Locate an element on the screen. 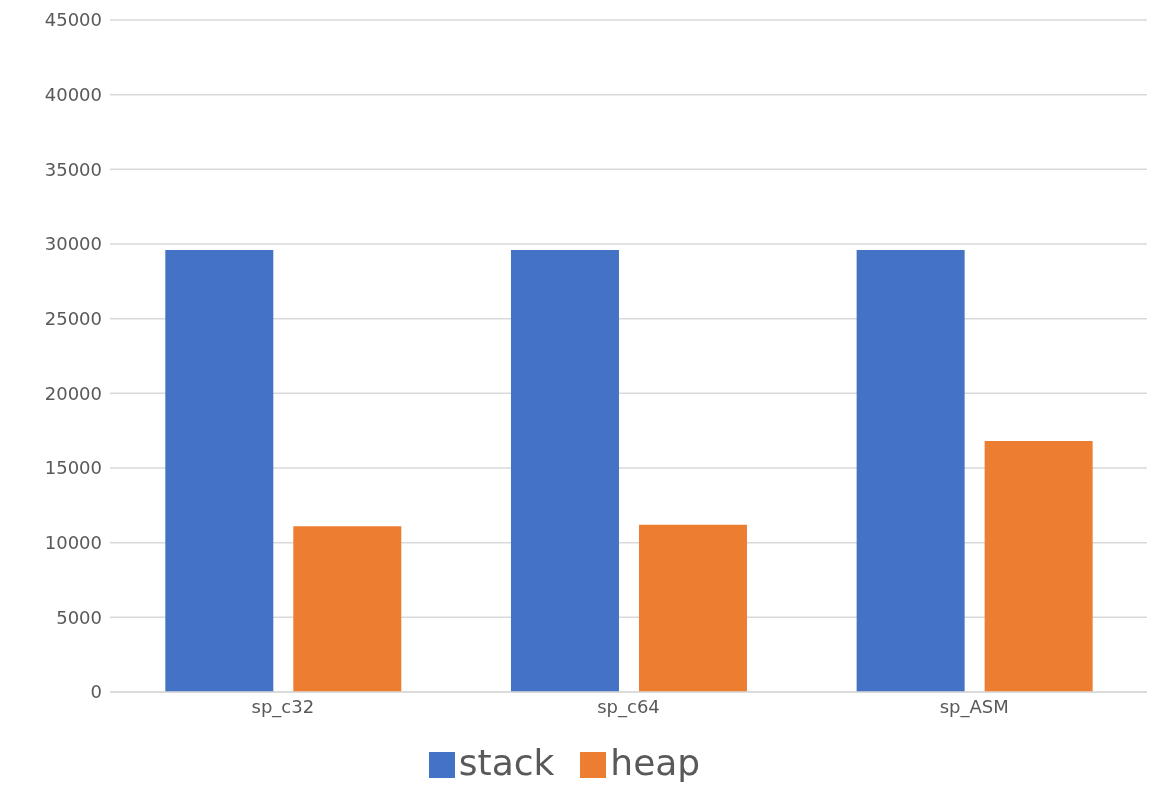 The width and height of the screenshot is (1158, 789). x-tick-label: sp_c32 is located at coordinates (283, 706).